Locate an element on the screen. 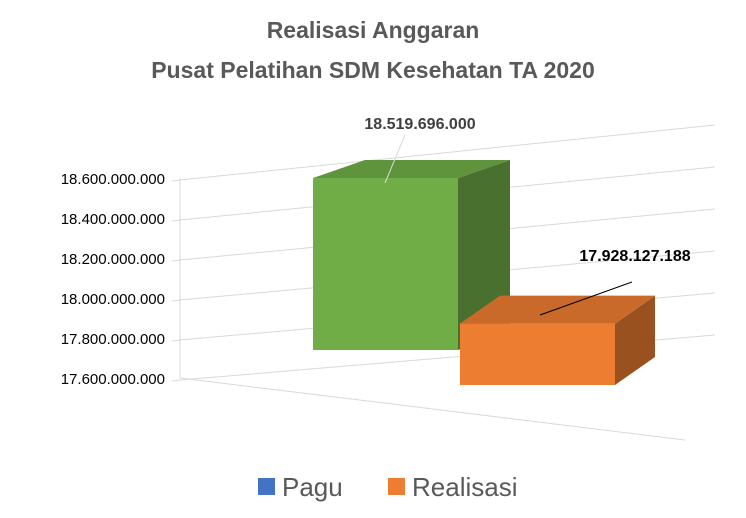 This screenshot has height=518, width=746. bar-side is located at coordinates (635, 340).